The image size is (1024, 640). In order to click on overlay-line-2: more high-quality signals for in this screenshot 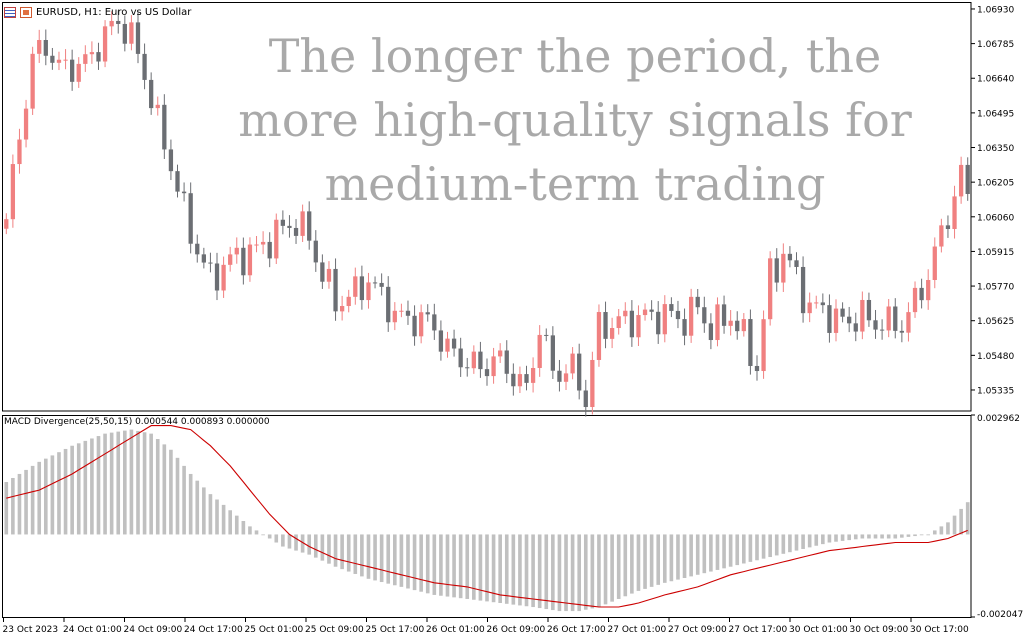, I will do `click(575, 120)`.